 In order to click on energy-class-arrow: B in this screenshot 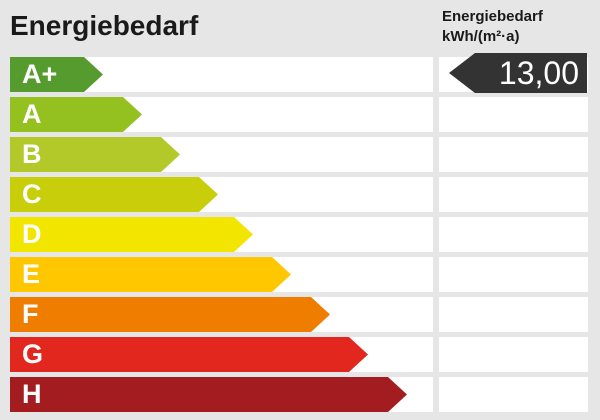, I will do `click(95, 154)`.